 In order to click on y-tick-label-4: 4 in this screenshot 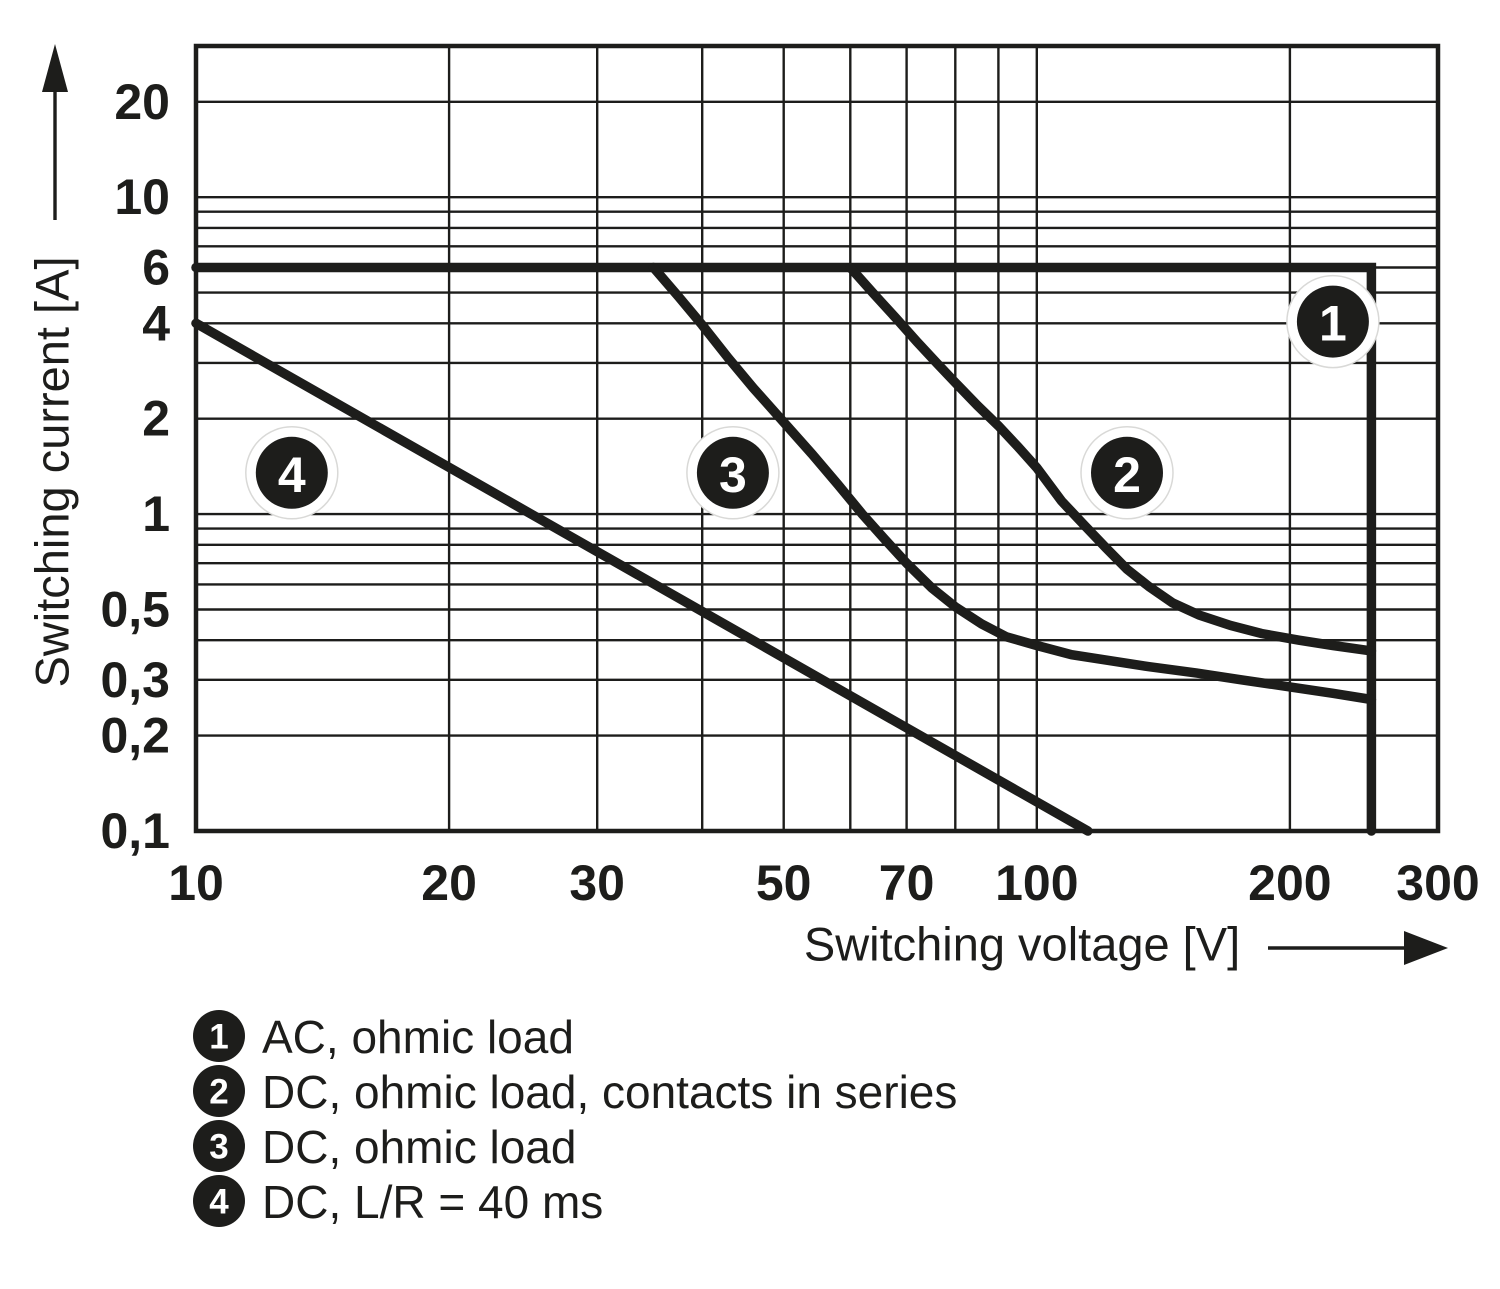, I will do `click(156, 323)`.